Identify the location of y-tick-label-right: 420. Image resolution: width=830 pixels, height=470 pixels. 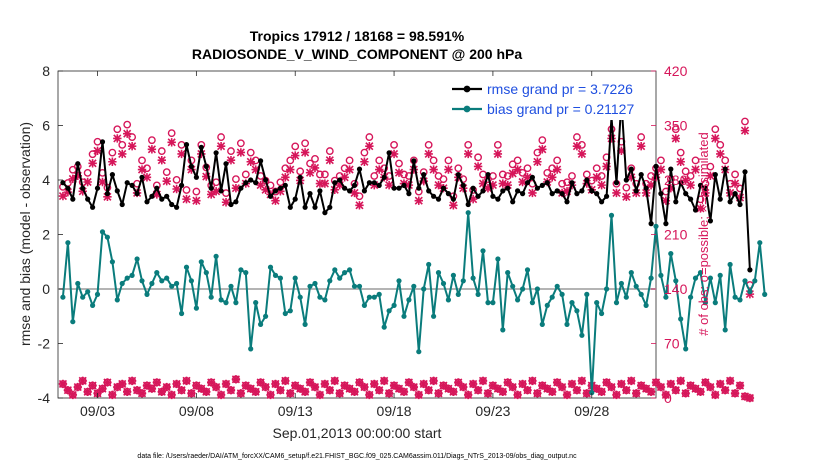
(676, 71).